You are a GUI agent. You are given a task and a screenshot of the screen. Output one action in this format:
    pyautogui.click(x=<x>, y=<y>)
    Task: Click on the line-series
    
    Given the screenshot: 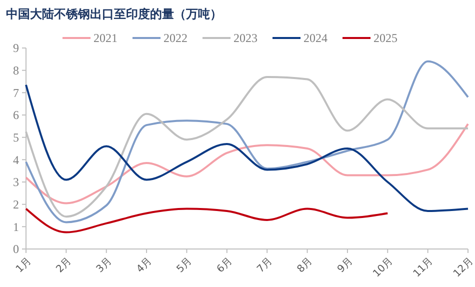 What is the action you would take?
    pyautogui.click(x=207, y=221)
    